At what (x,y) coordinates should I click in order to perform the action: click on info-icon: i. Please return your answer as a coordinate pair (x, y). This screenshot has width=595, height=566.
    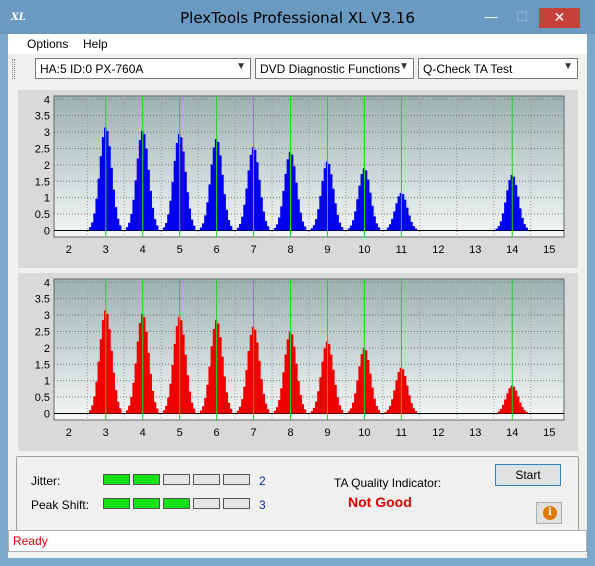
    Looking at the image, I should click on (550, 513).